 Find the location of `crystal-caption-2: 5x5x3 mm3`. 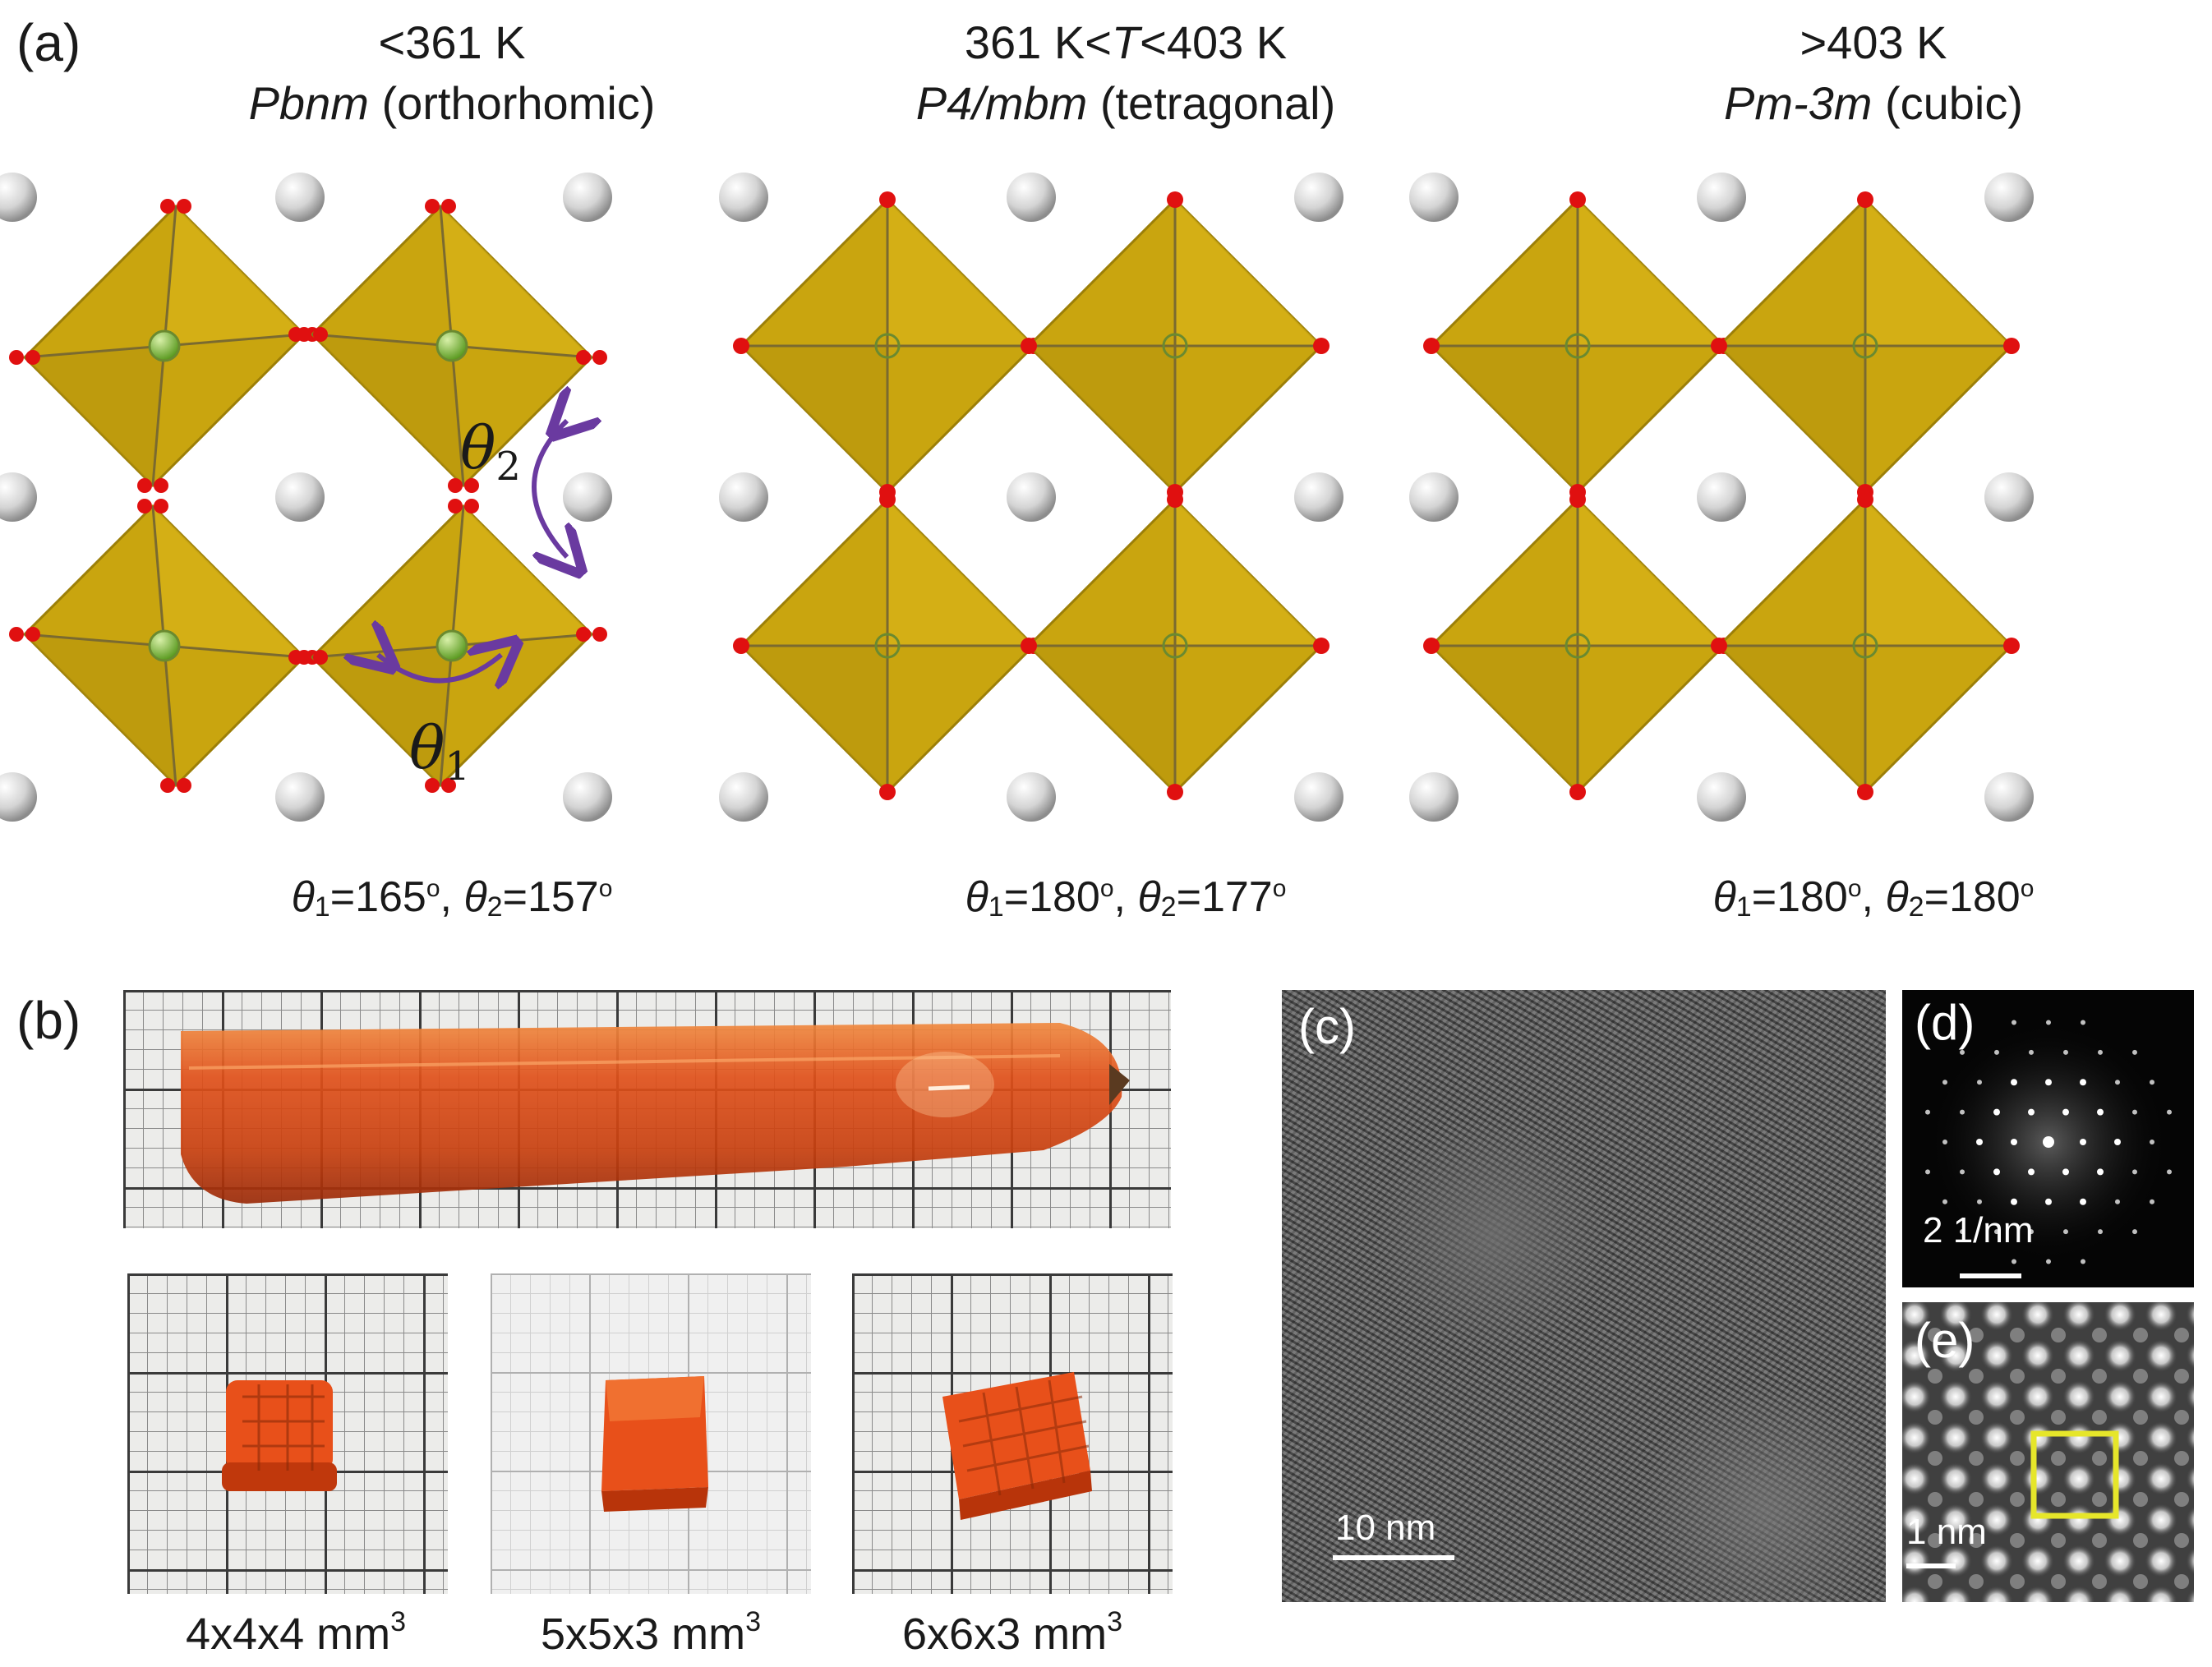

crystal-caption-2: 5x5x3 mm3 is located at coordinates (651, 1632).